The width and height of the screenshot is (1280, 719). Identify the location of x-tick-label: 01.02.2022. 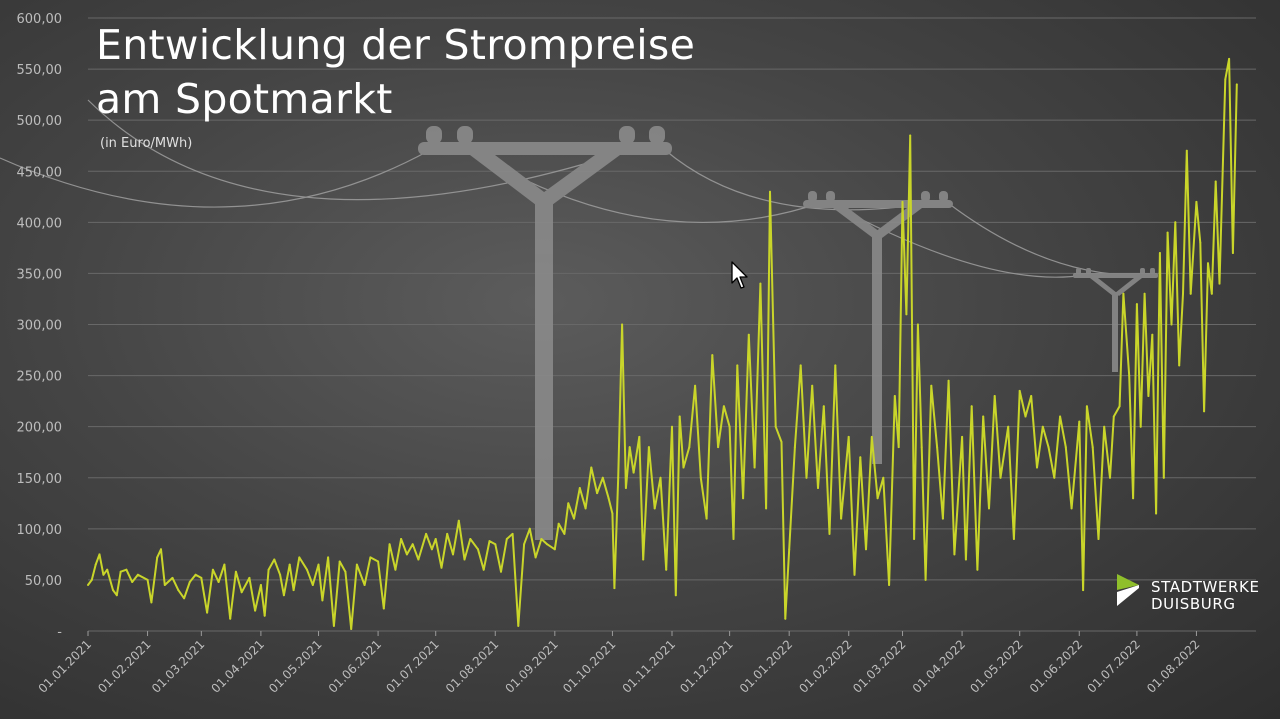
(825, 666).